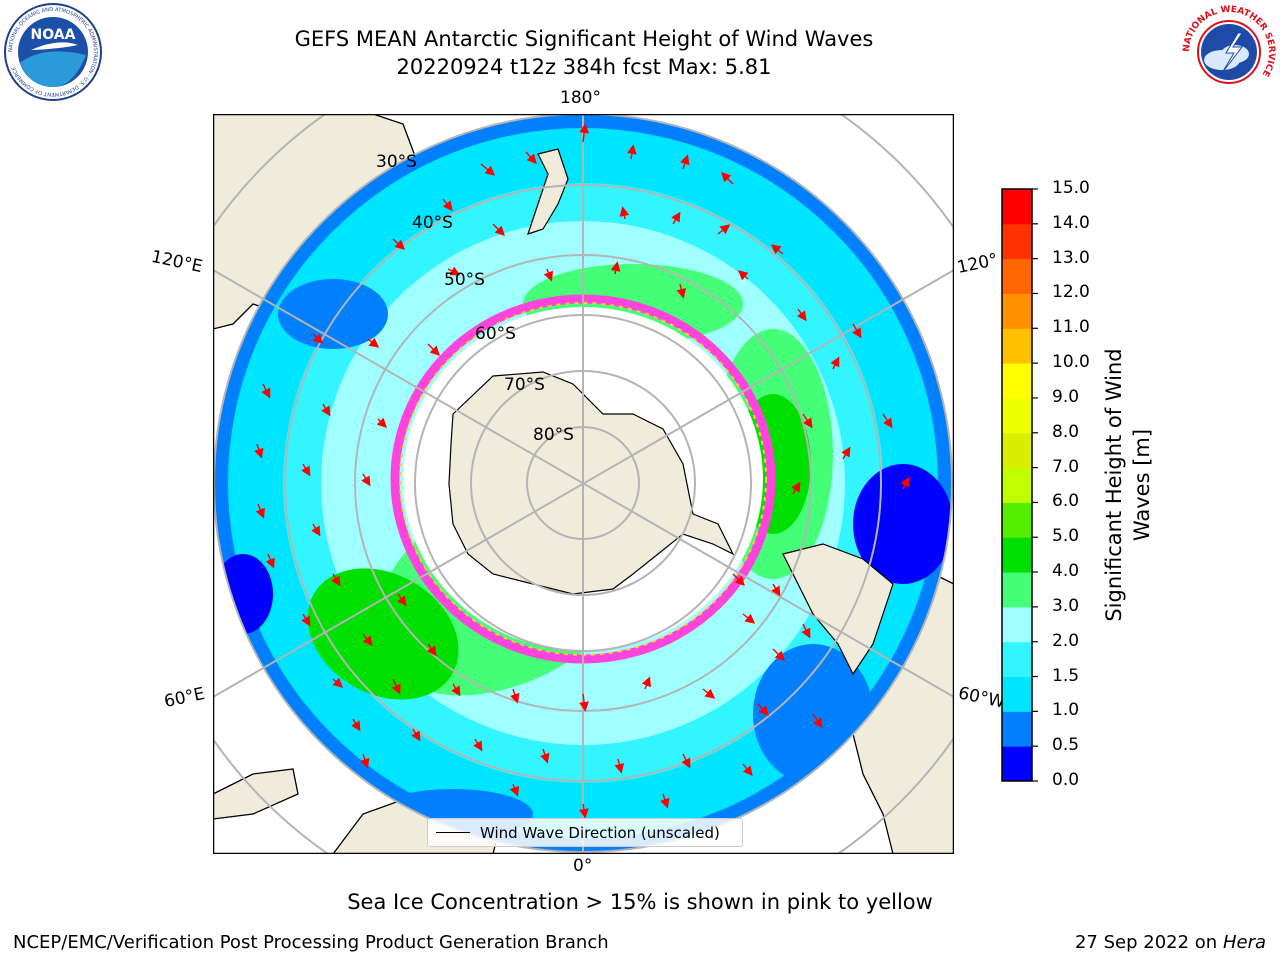  What do you see at coordinates (1071, 257) in the screenshot?
I see `colorbar-tick-label: 13.0` at bounding box center [1071, 257].